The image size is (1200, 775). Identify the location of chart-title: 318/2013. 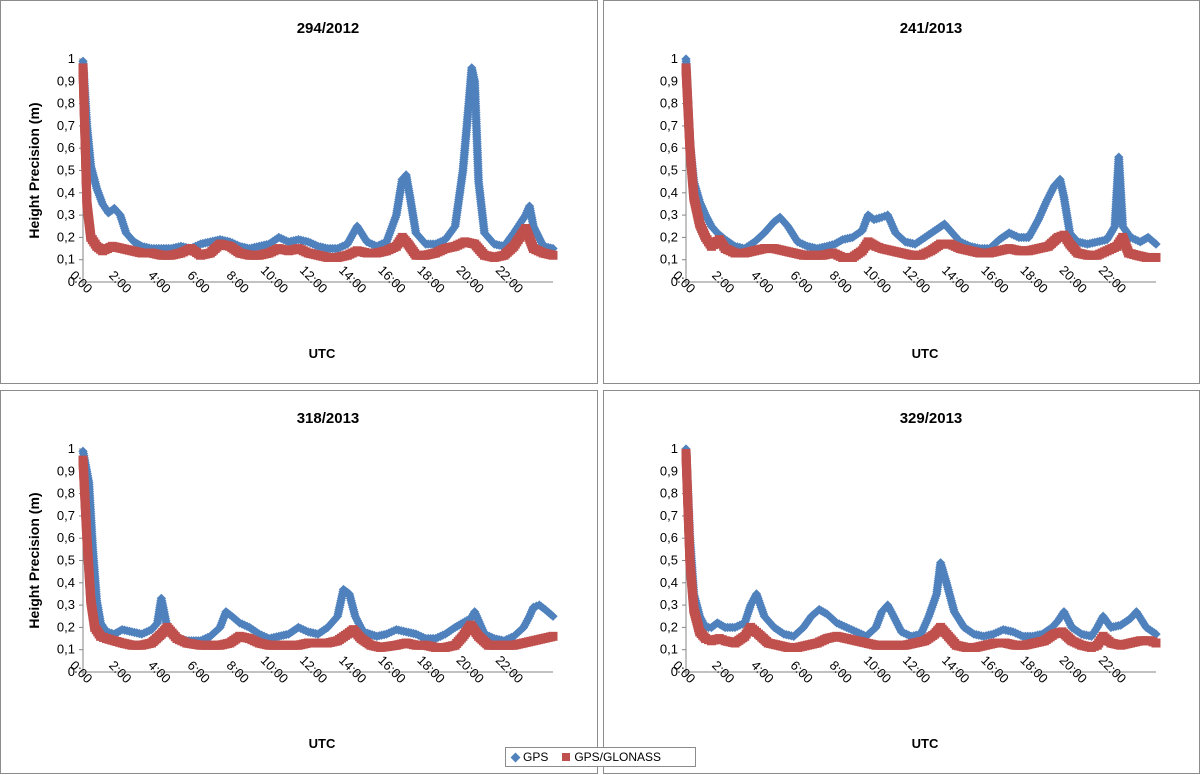
(328, 418).